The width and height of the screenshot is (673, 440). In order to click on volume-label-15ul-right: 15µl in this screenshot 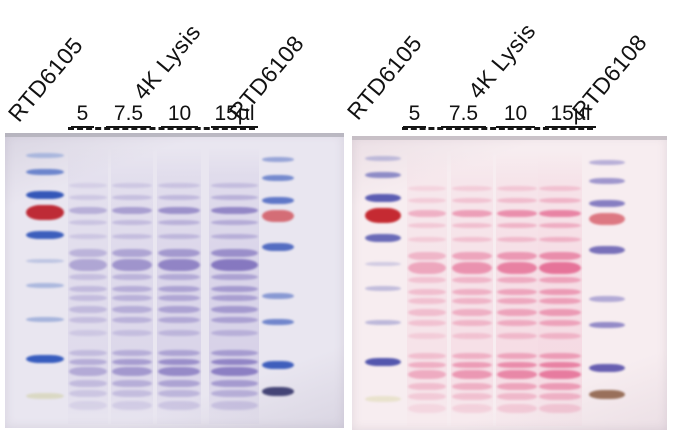, I will do `click(570, 115)`.